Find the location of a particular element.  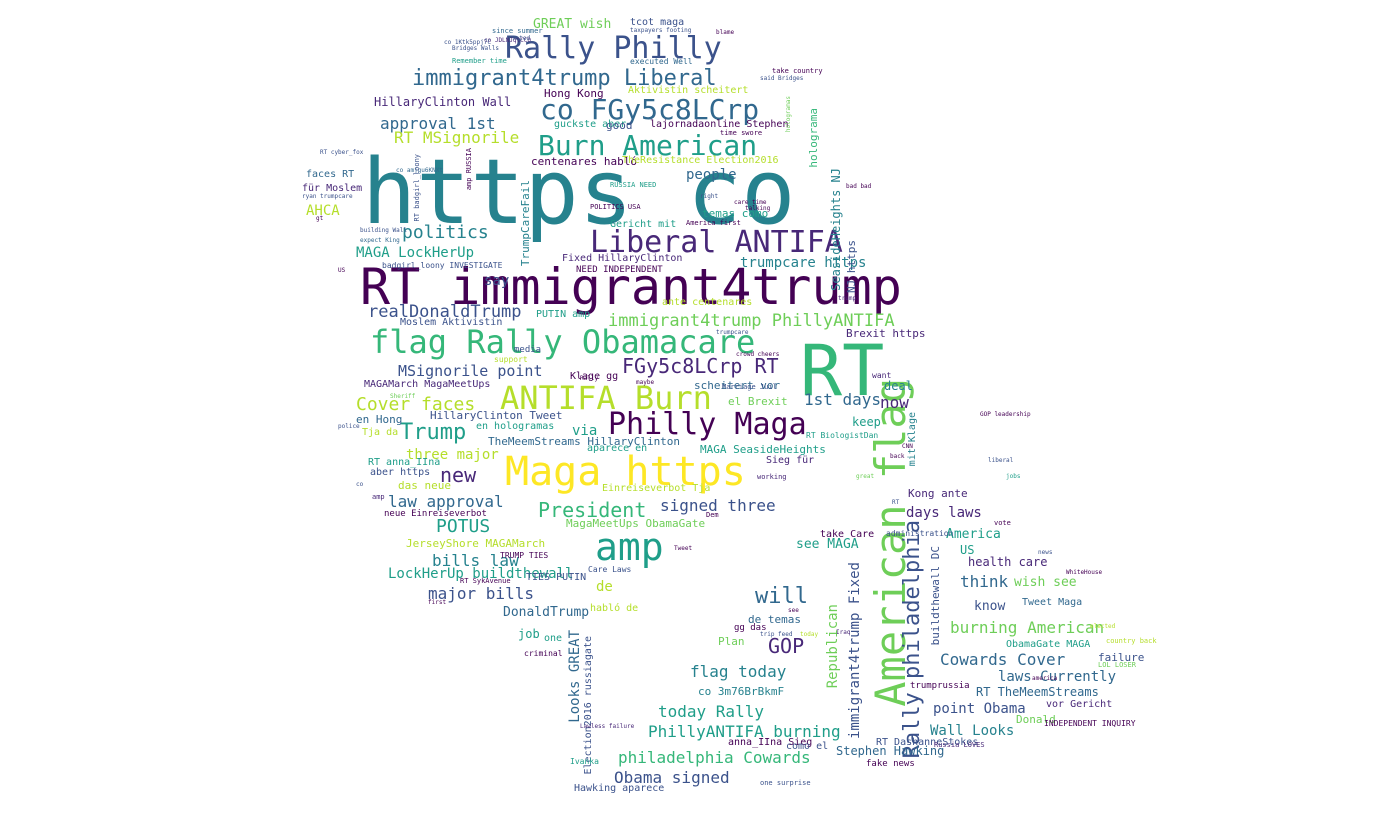

word: el Brexit is located at coordinates (758, 401).